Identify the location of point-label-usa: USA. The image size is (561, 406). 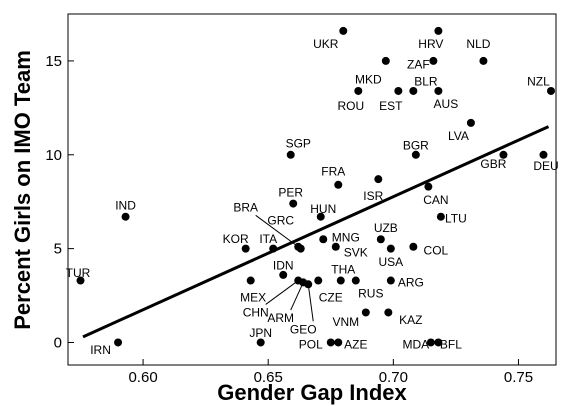
(390, 262).